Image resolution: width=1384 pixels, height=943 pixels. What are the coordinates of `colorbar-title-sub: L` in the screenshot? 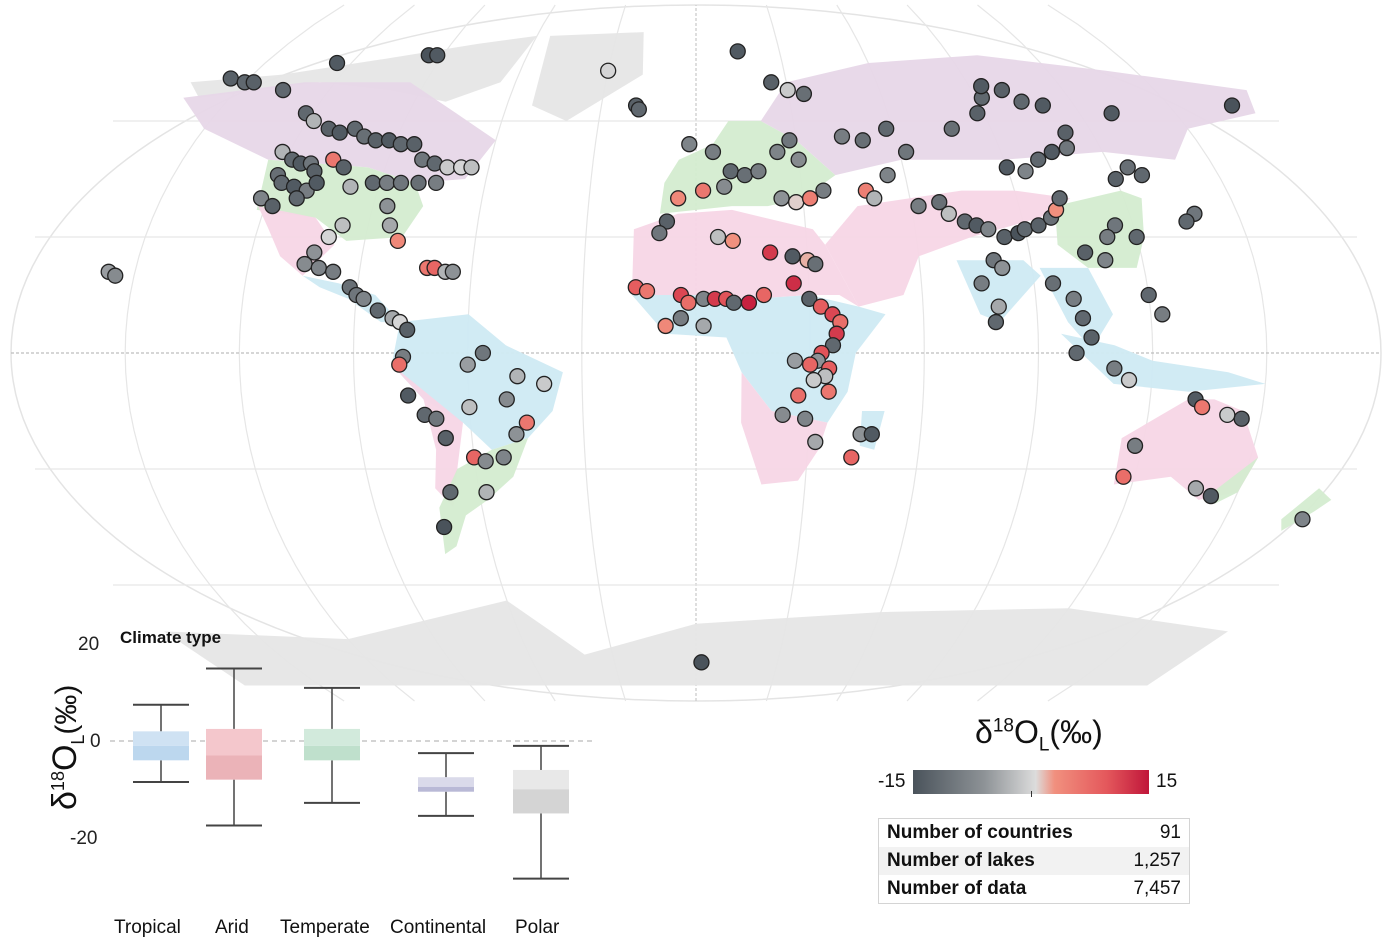 It's located at (1044, 745).